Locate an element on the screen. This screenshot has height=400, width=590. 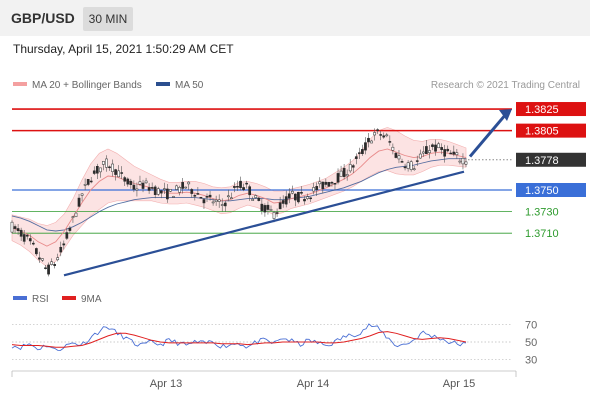
credit-text: Research © 2021 Trading Central is located at coordinates (505, 85).